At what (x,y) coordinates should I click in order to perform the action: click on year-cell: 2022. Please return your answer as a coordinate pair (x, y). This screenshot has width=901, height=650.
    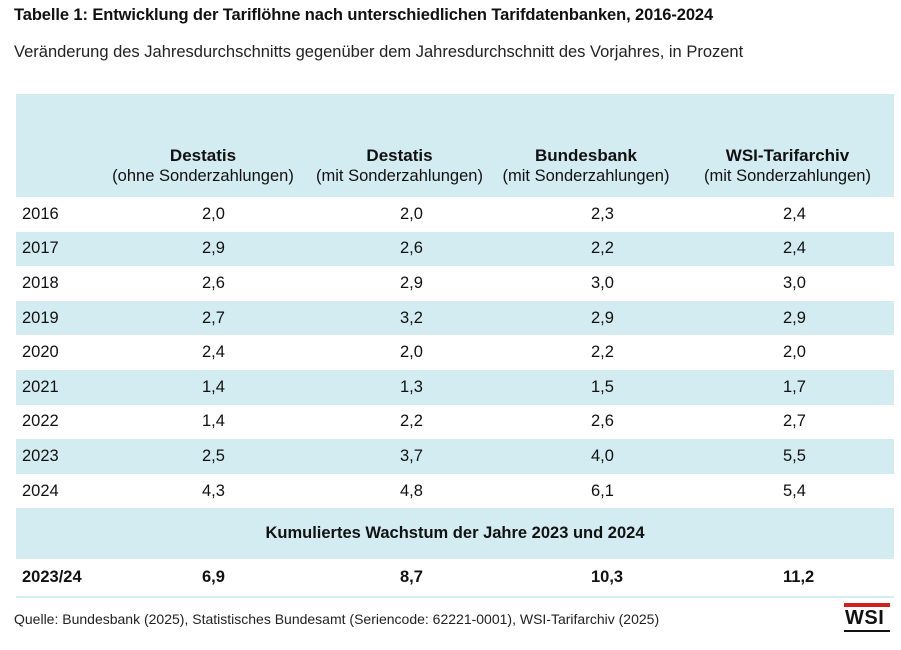
    Looking at the image, I should click on (40, 421).